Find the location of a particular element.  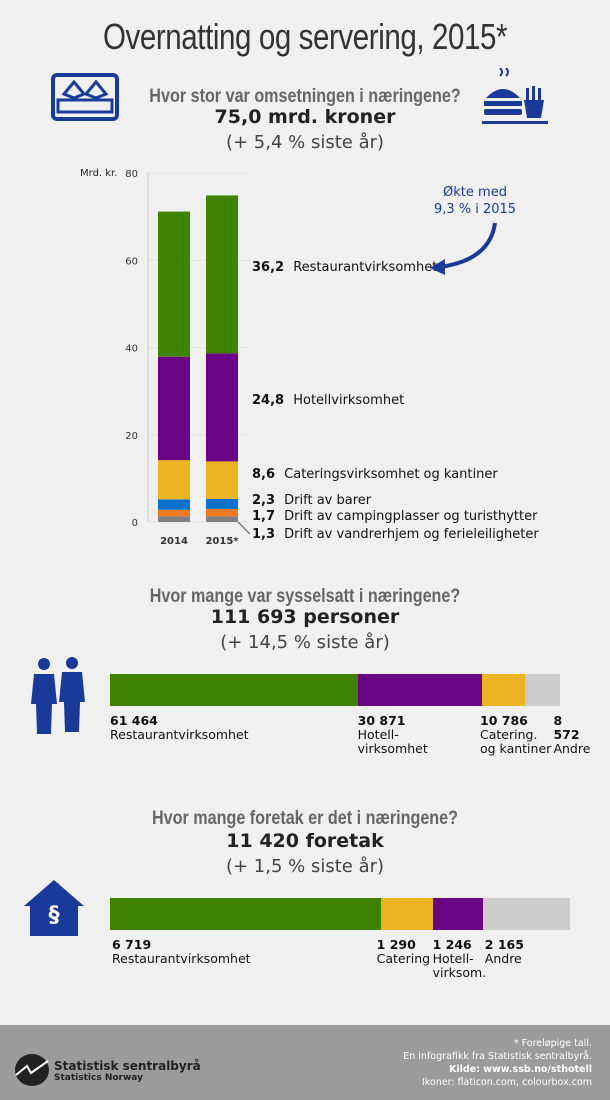

food-icon is located at coordinates (515, 96).